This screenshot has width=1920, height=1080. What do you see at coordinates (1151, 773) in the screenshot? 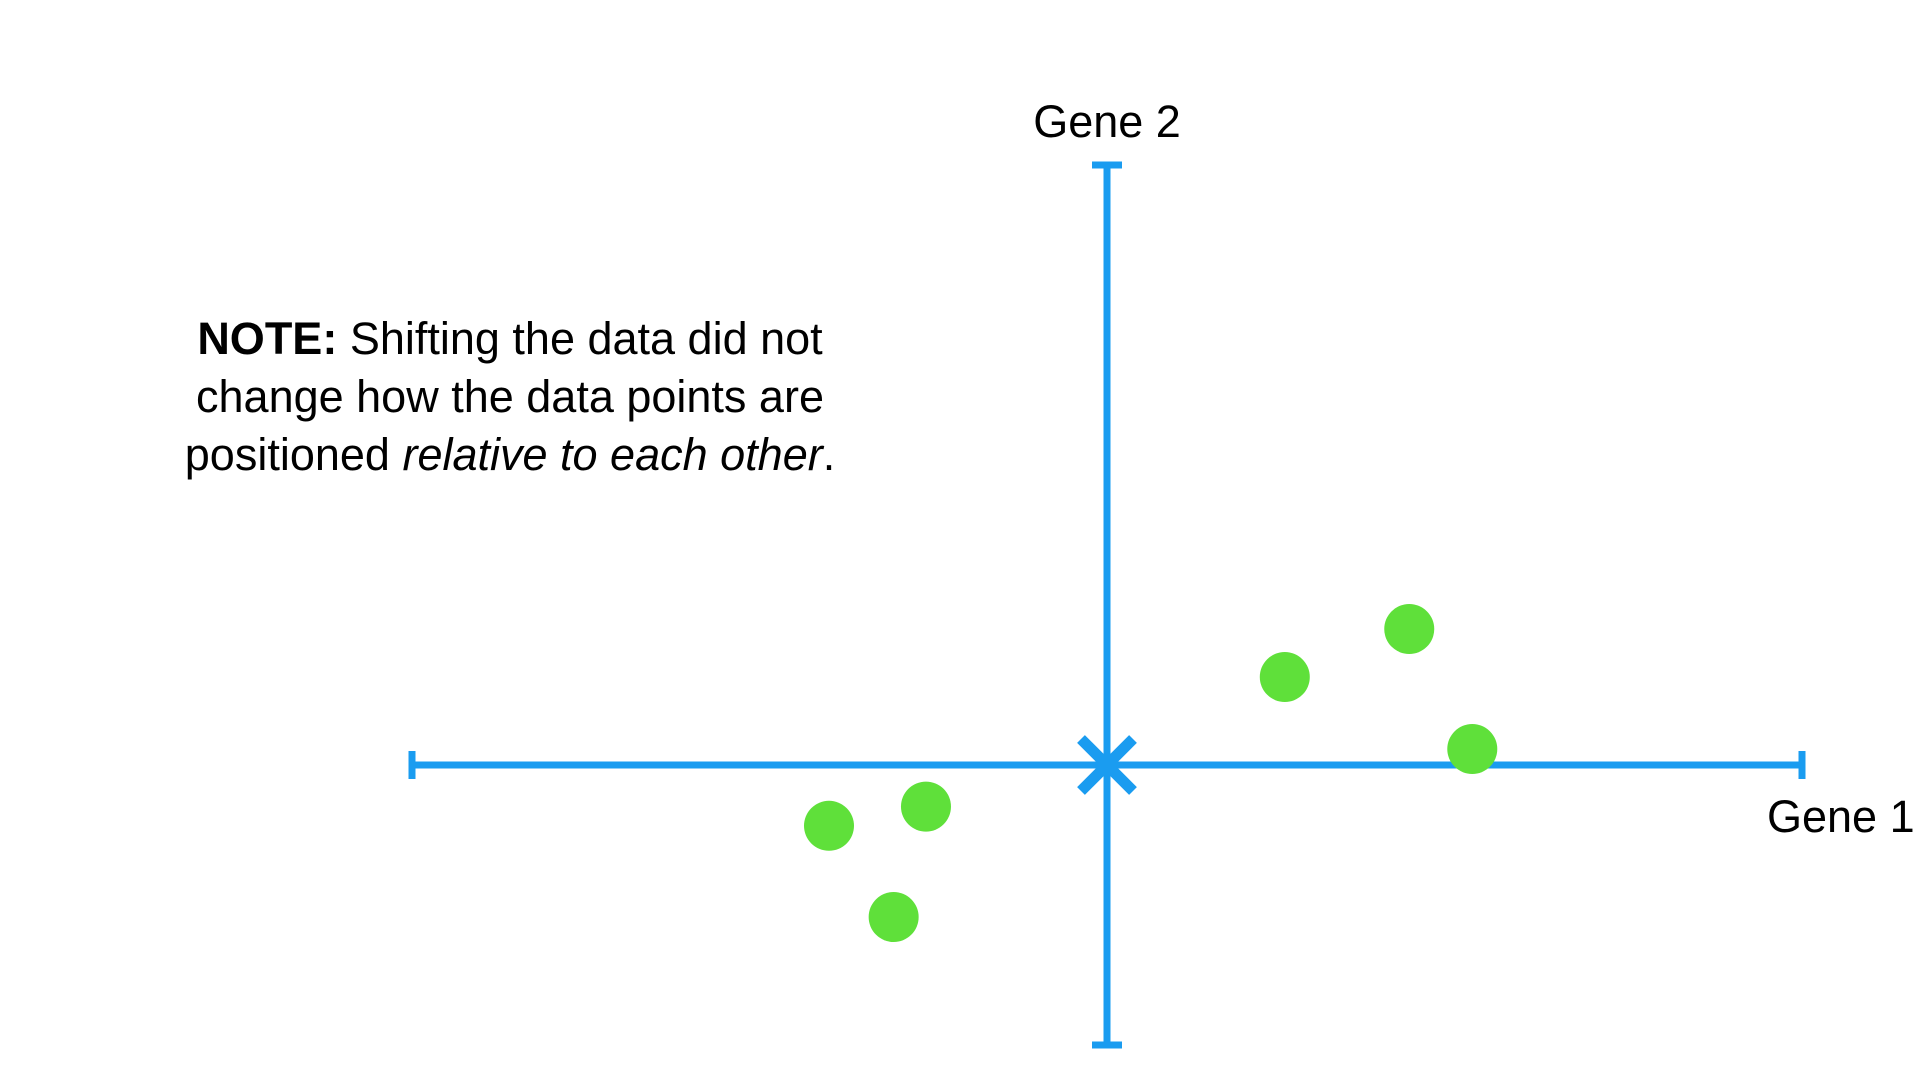
I see `data-points` at bounding box center [1151, 773].